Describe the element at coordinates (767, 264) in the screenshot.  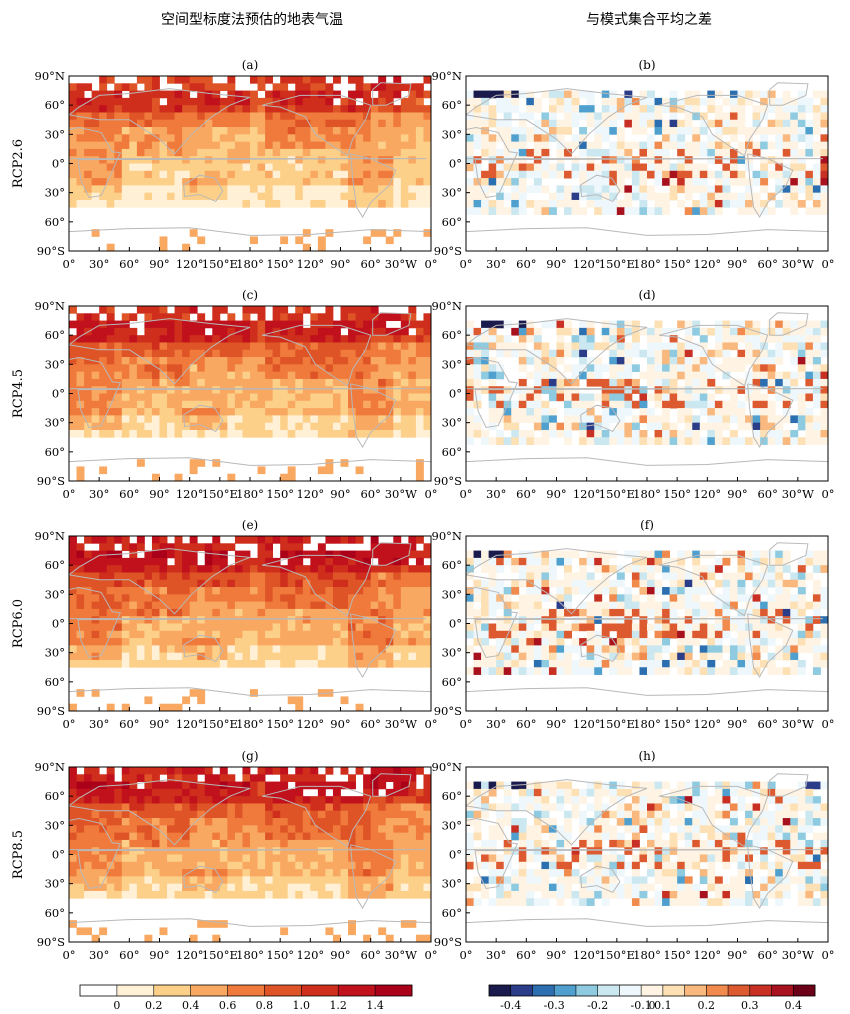
I see `lon-tick-label: 60°` at that location.